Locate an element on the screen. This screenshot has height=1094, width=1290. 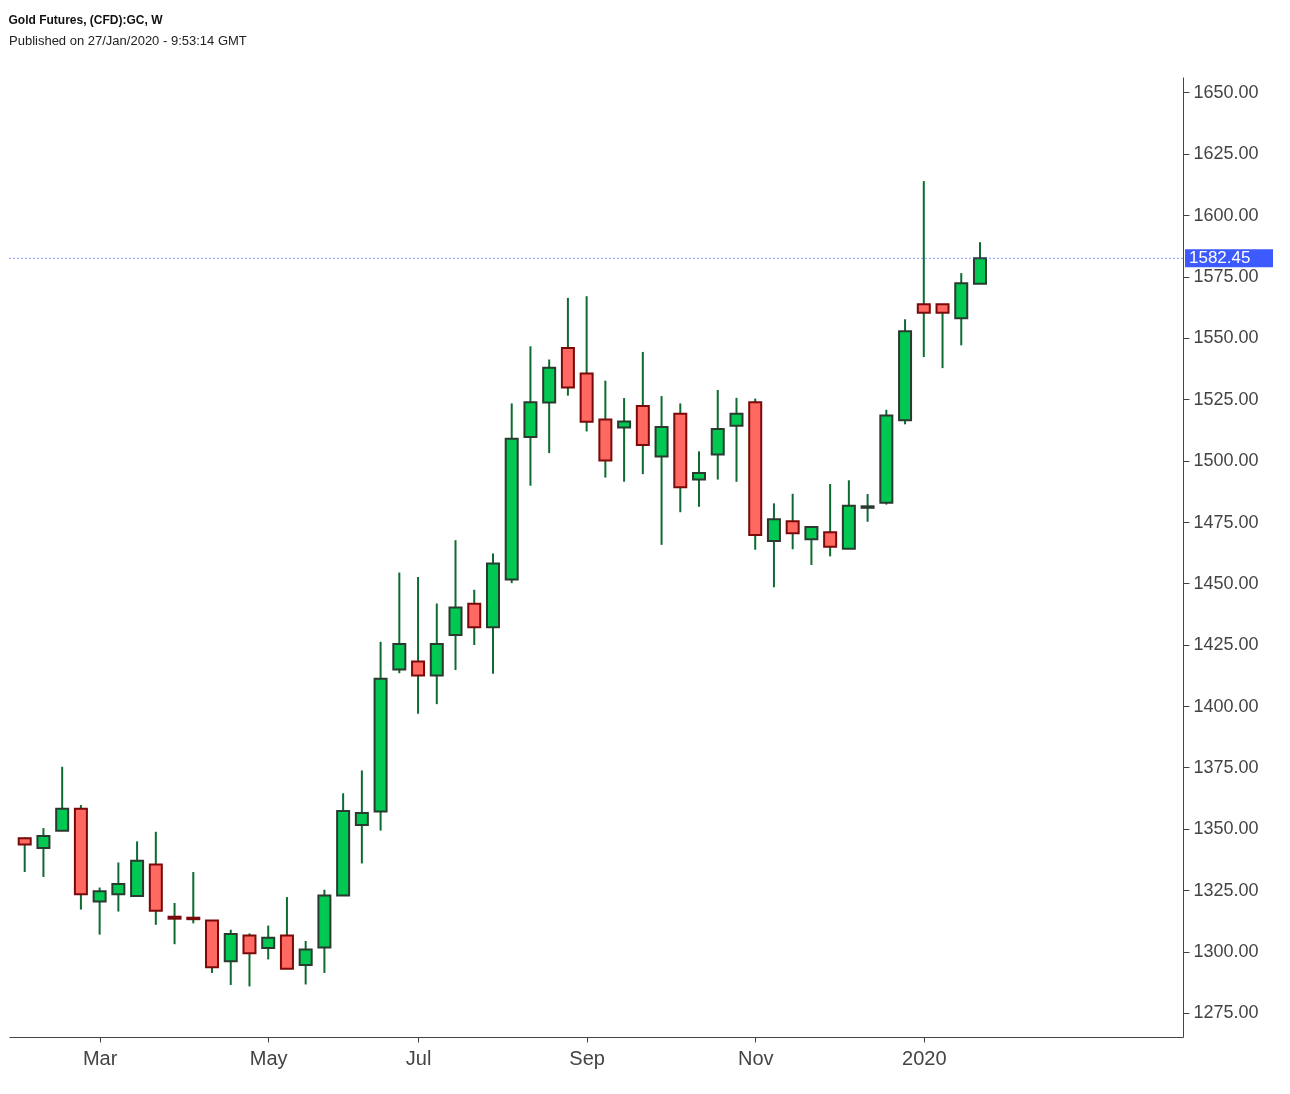
y-tick-label: 1650.00 is located at coordinates (1226, 91).